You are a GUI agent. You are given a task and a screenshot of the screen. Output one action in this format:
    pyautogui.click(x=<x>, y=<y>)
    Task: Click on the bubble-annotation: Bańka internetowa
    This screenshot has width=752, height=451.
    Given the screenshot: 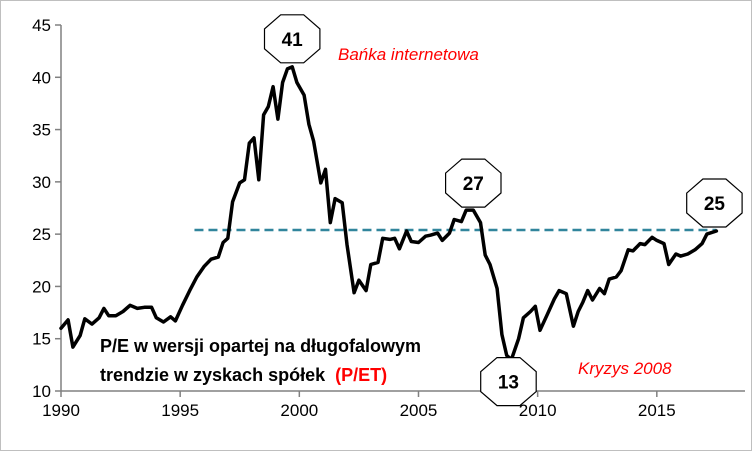 What is the action you would take?
    pyautogui.click(x=408, y=54)
    